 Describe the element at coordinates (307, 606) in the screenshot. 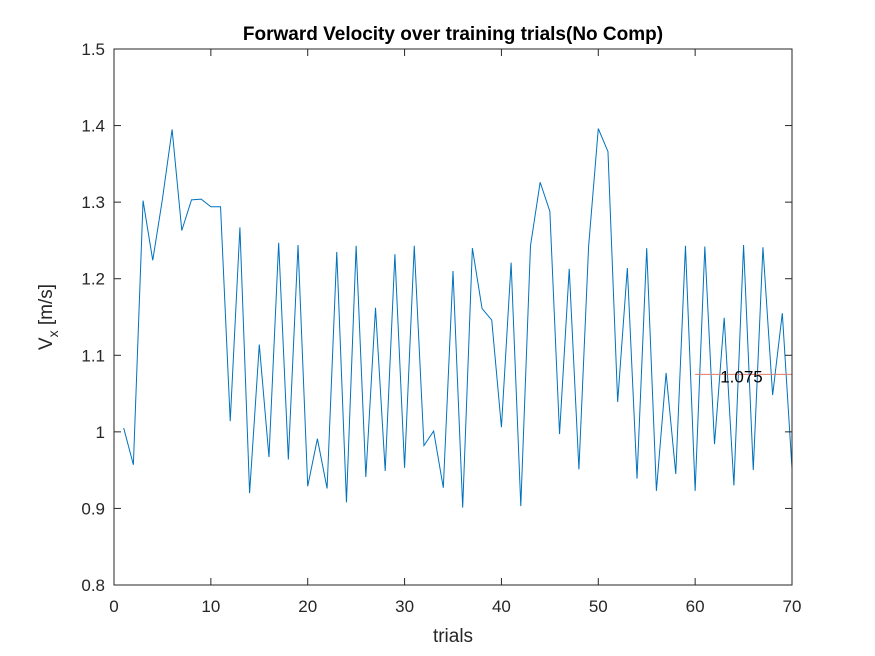

I see `x-tick-label: 20` at that location.